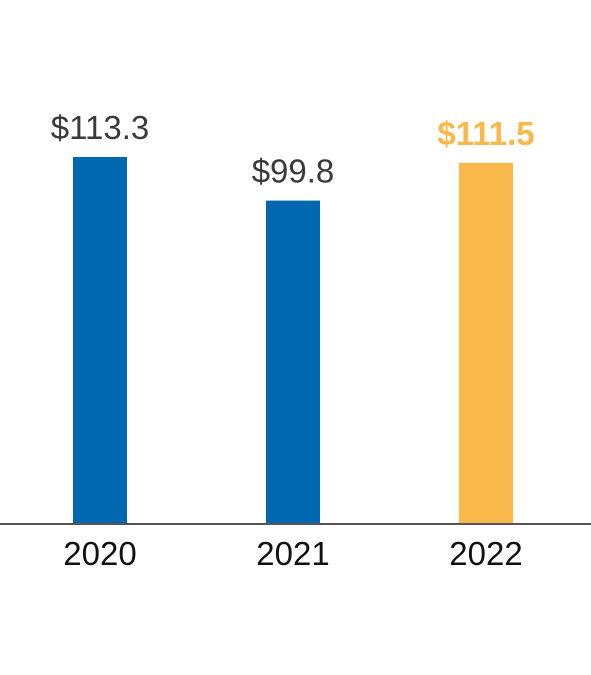 This screenshot has width=591, height=675. What do you see at coordinates (293, 362) in the screenshot?
I see `bar-2021` at bounding box center [293, 362].